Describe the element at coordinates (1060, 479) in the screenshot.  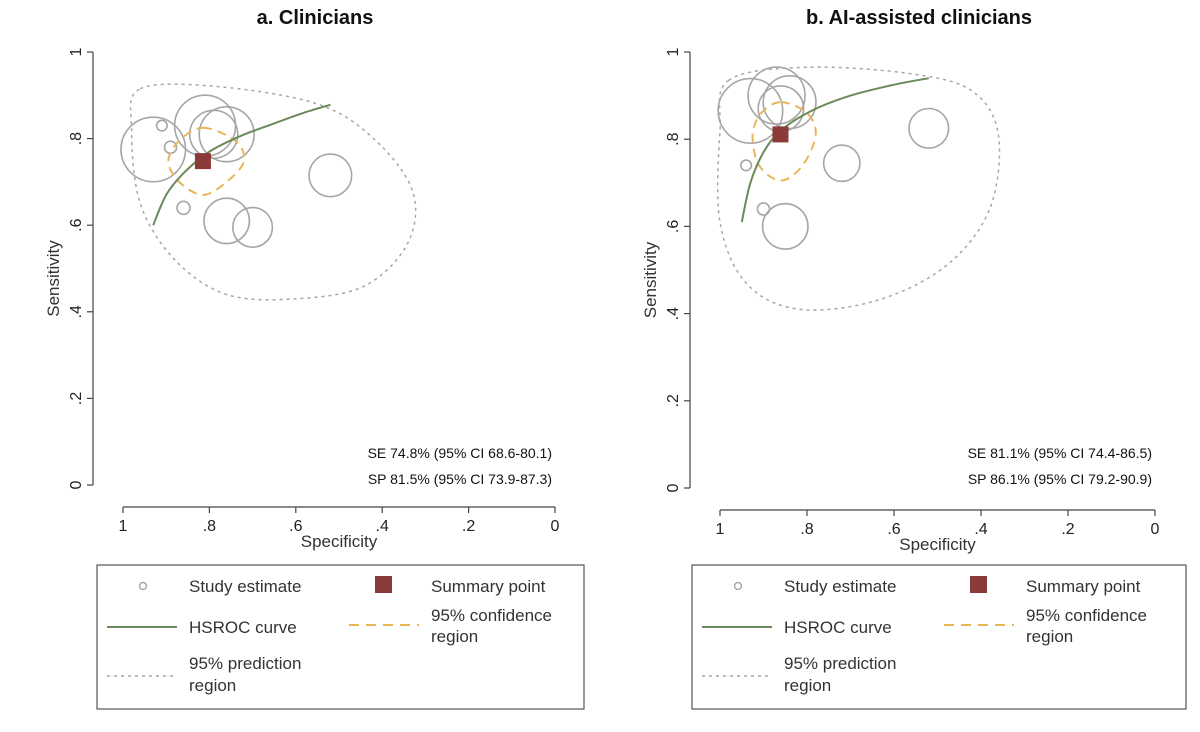
I see `sp-annotation: SP 86.1% (95% CI 79.2-90.9)` at that location.